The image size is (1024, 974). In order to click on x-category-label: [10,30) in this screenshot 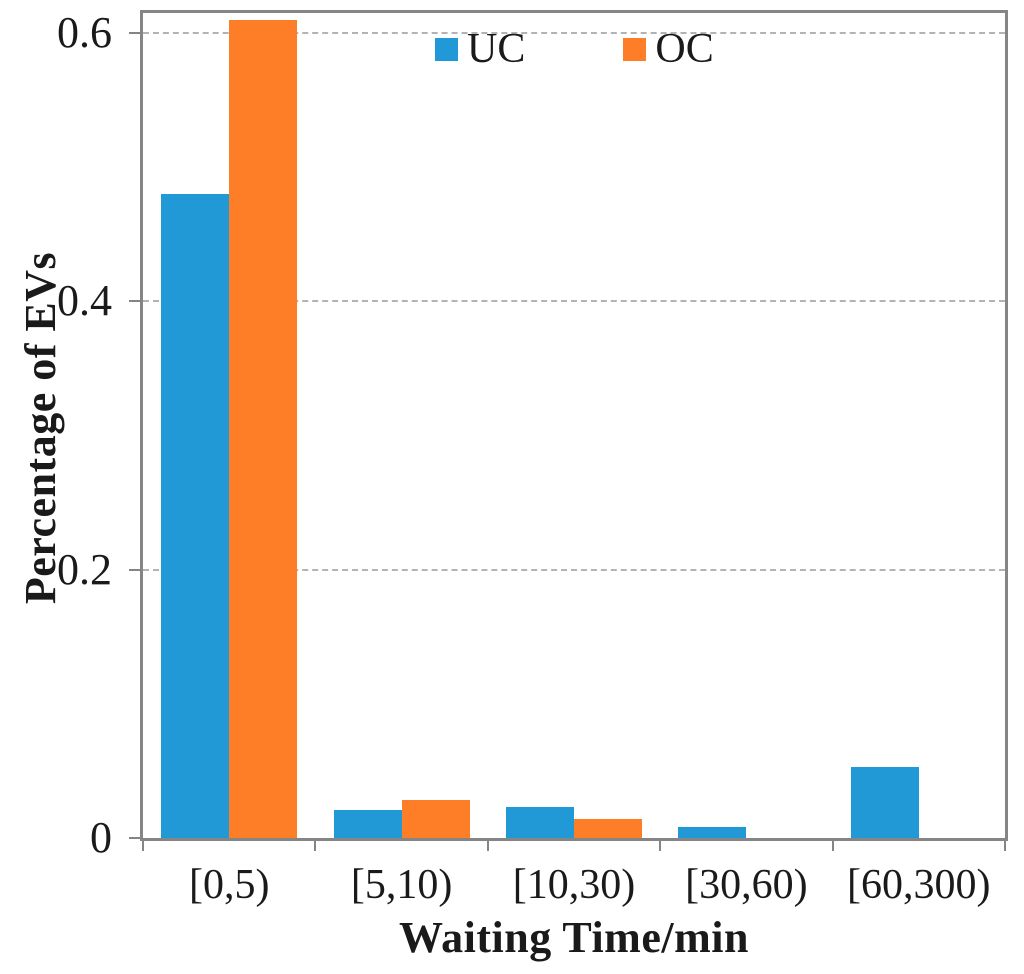, I will do `click(574, 885)`.